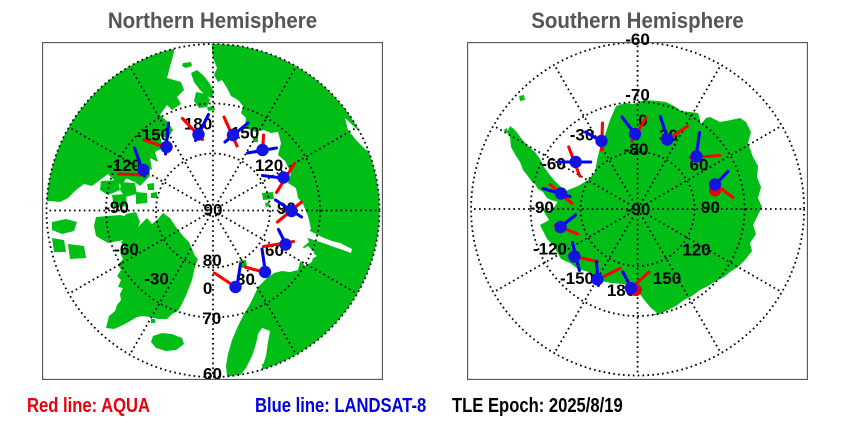 This screenshot has height=425, width=850. What do you see at coordinates (667, 278) in the screenshot?
I see `svg-text: 150` at bounding box center [667, 278].